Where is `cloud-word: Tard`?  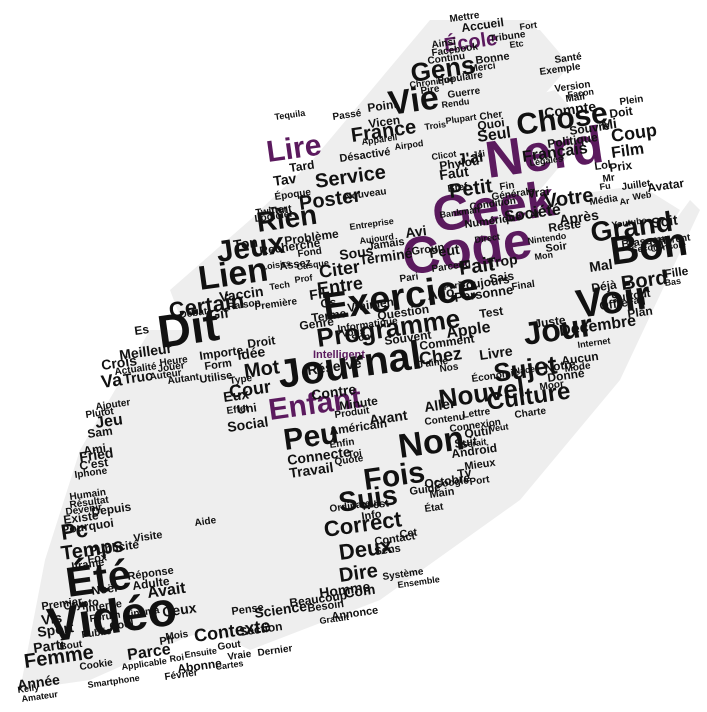 cloud-word: Tard is located at coordinates (301, 166).